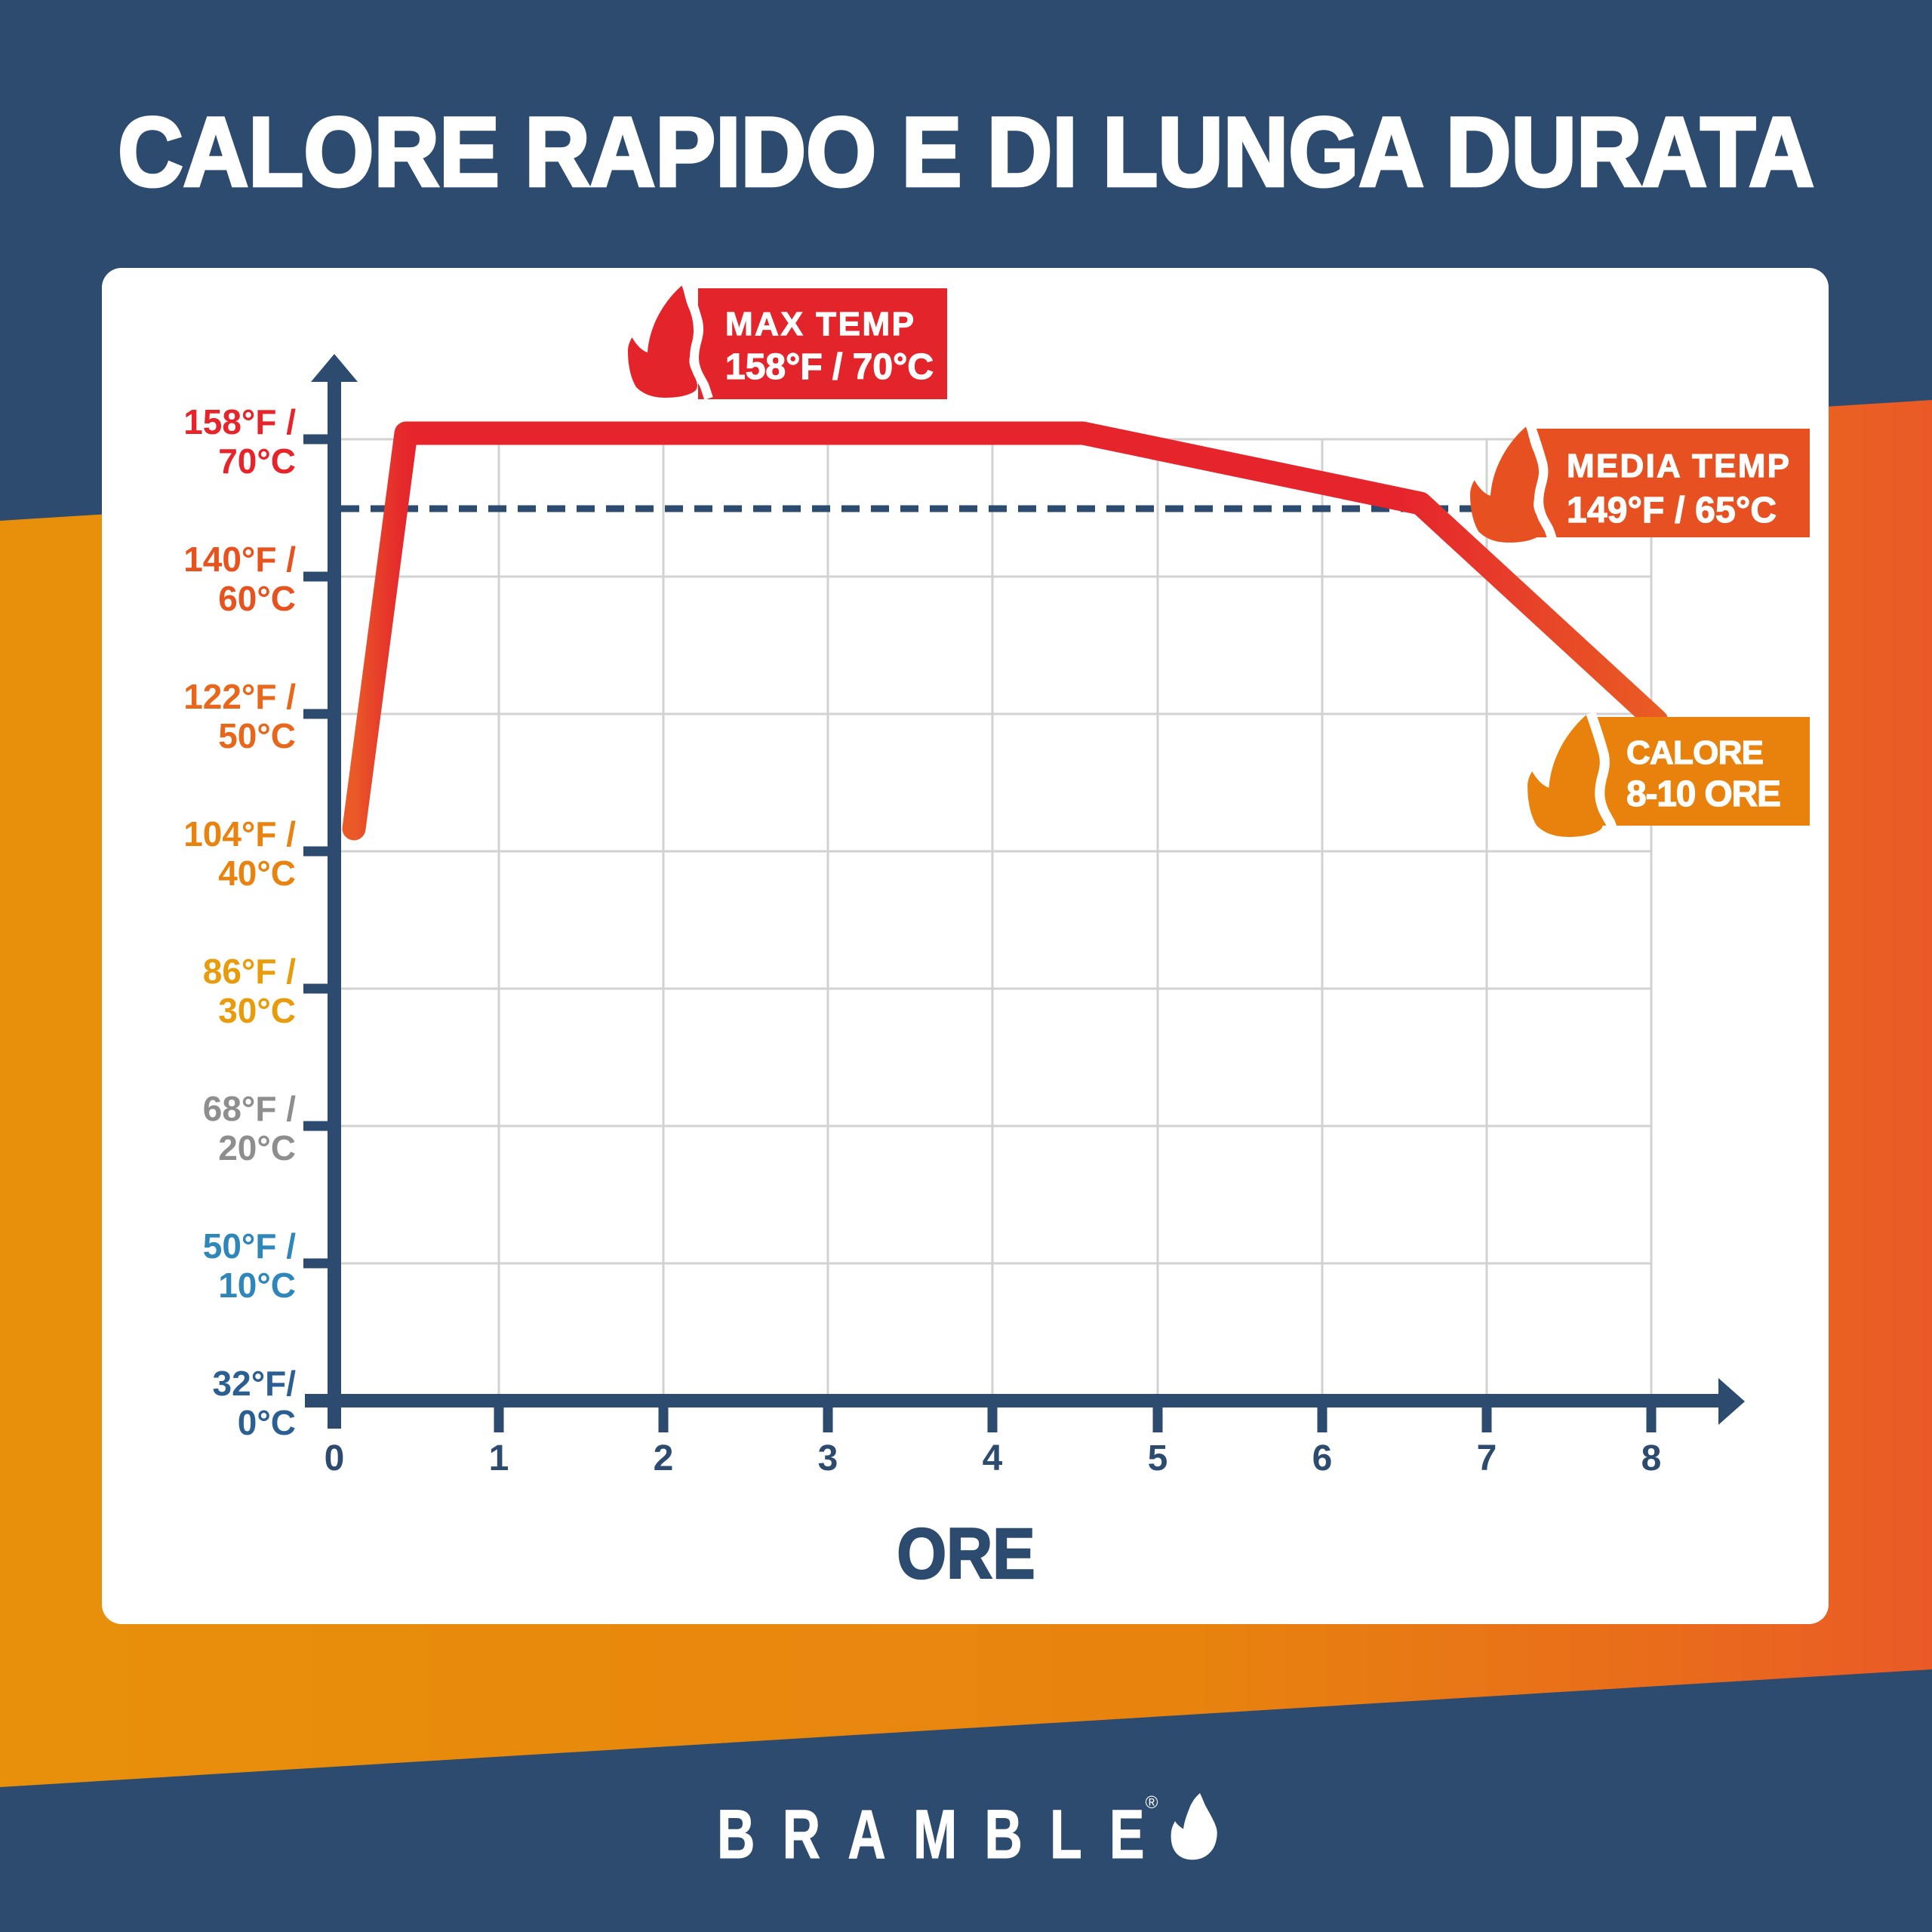 The height and width of the screenshot is (1932, 1932). I want to click on svg-text: BRAMBLE, so click(944, 1834).